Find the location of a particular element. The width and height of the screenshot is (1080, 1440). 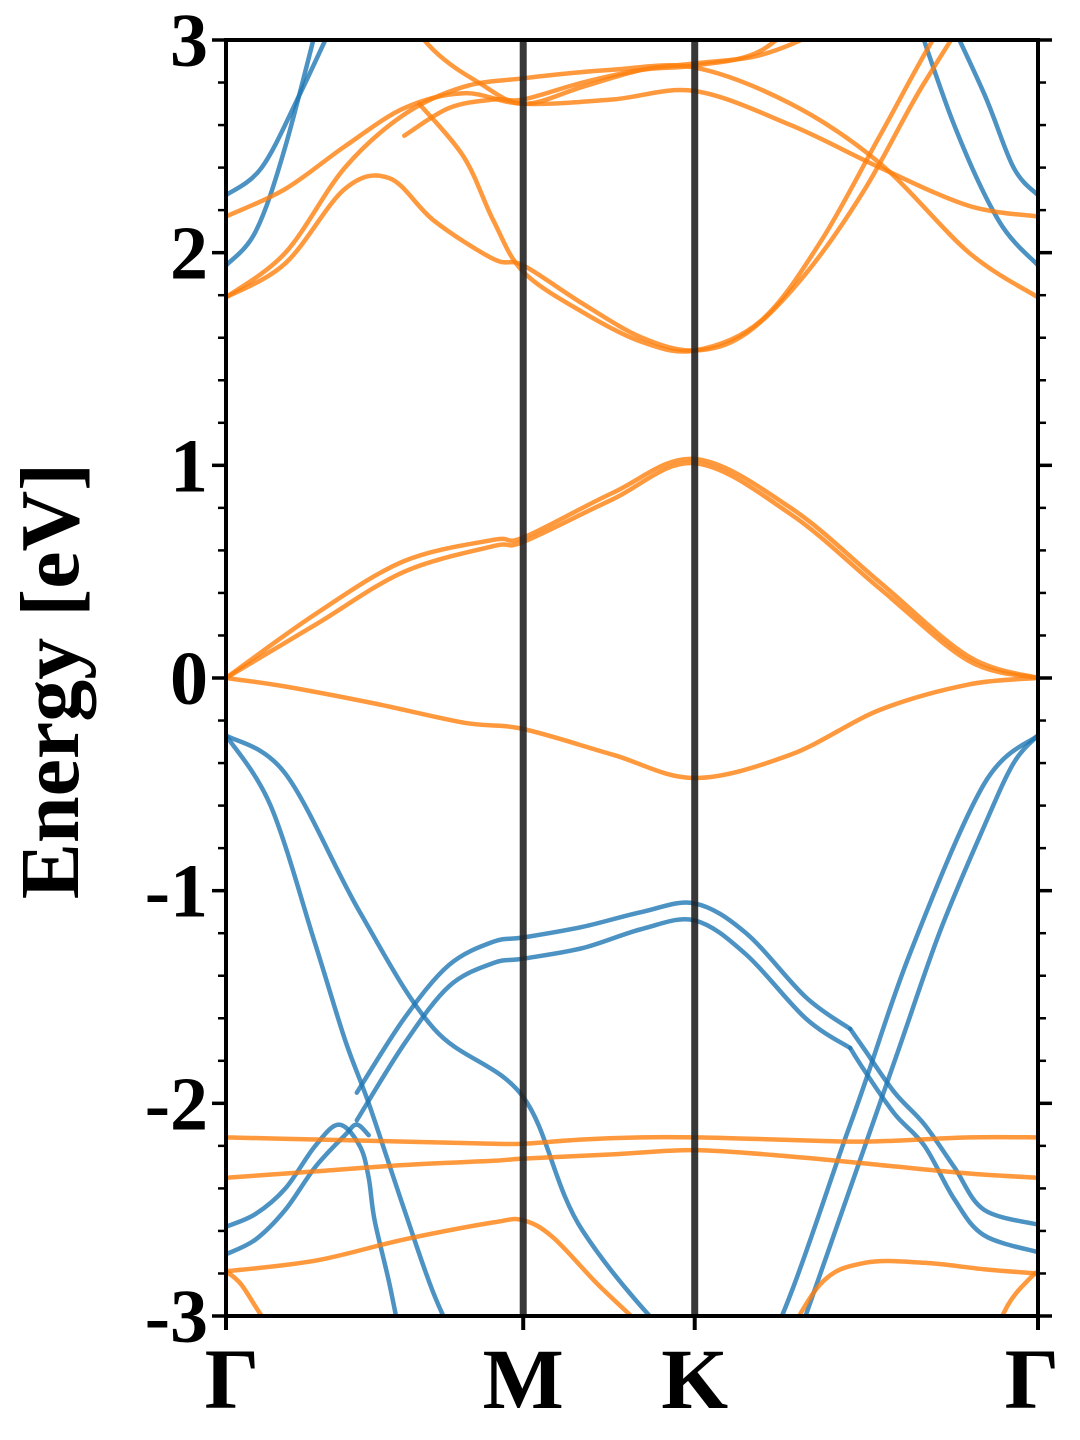

y-axis-label: Energy [eV] is located at coordinates (50, 681).